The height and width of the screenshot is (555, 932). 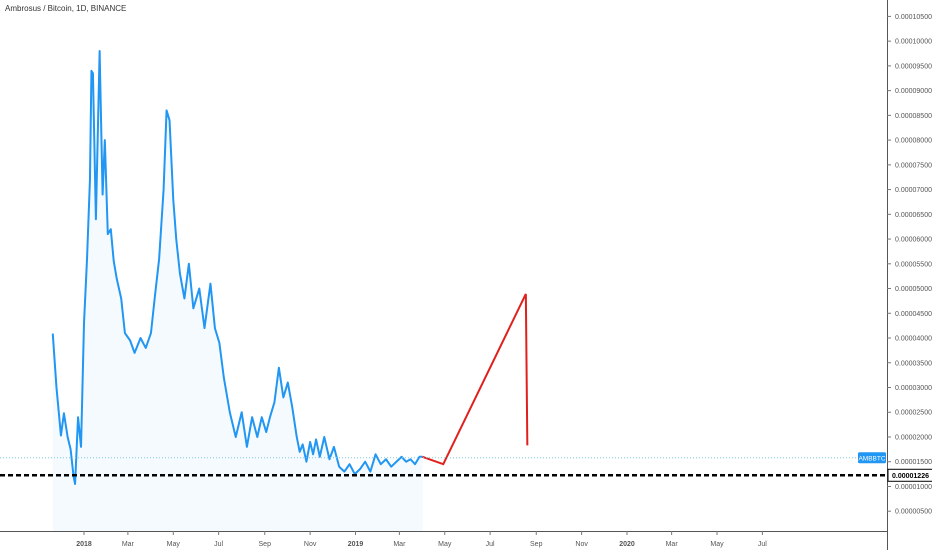 I want to click on price-label-text: 0.00001226, so click(x=910, y=476).